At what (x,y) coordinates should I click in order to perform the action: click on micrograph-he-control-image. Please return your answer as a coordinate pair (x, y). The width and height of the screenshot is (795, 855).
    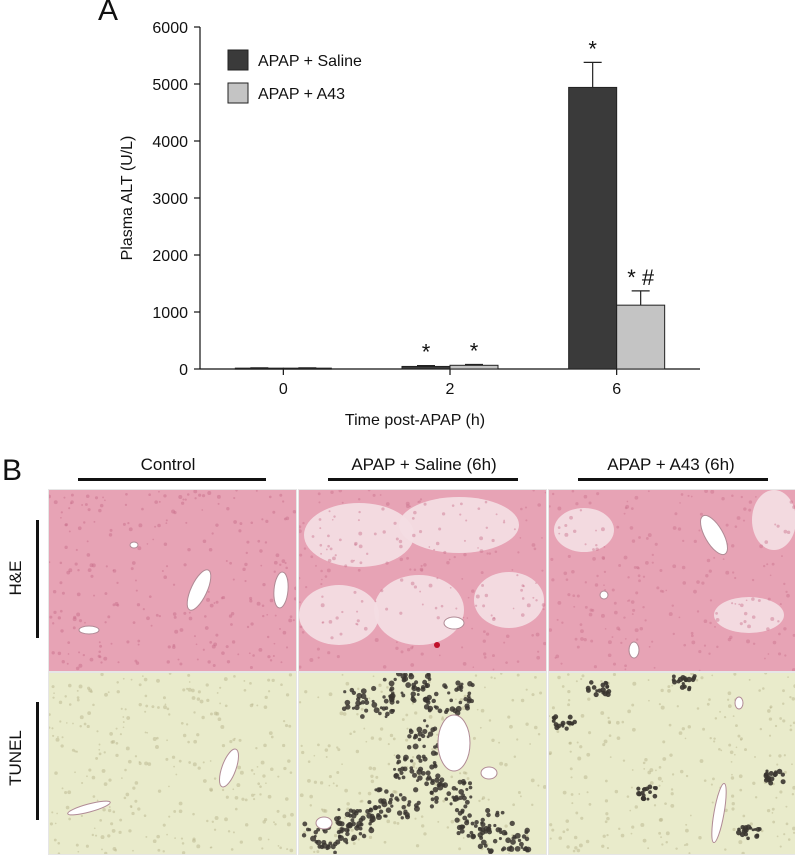
    Looking at the image, I should click on (172, 580).